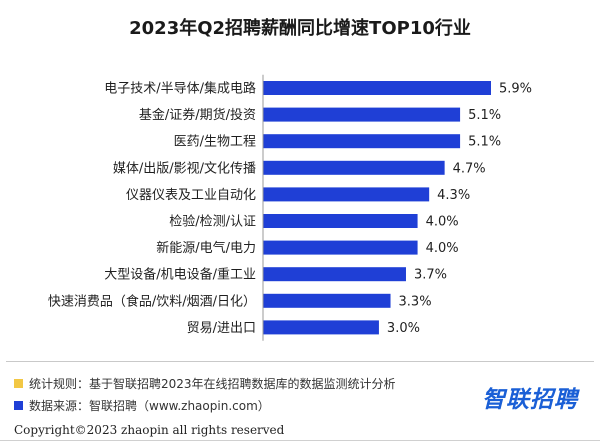 Image resolution: width=600 pixels, height=444 pixels. I want to click on value-label-5: 4.0%, so click(442, 222).